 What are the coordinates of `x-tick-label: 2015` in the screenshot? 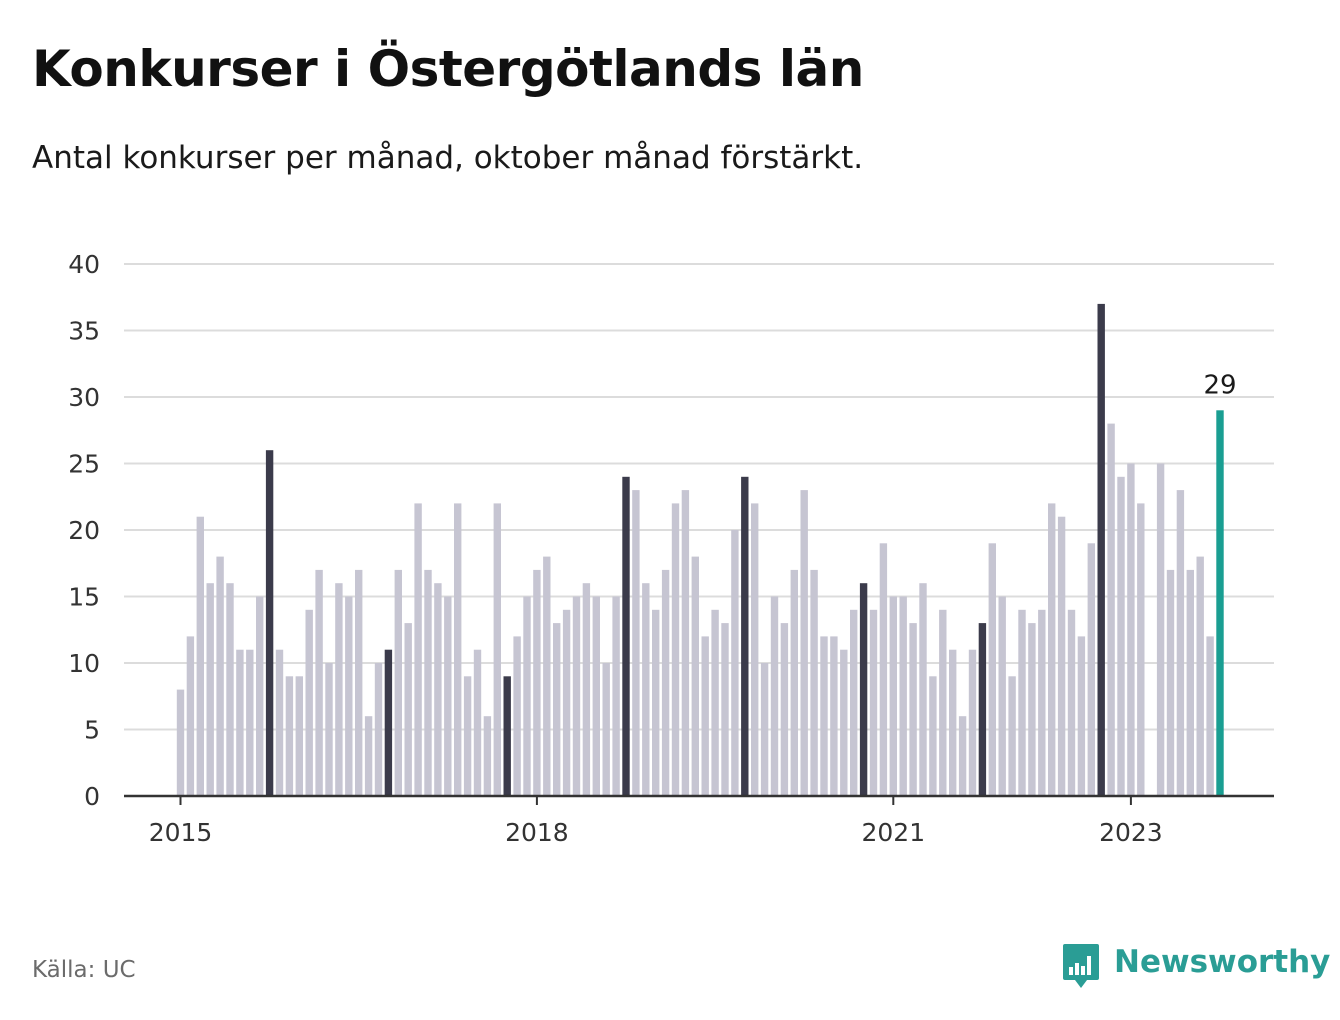 It's located at (181, 832).